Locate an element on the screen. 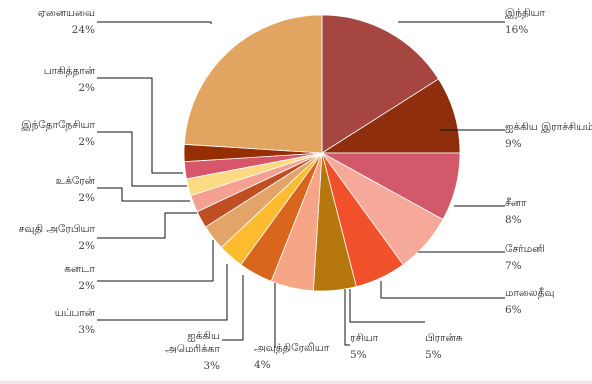  slice-value-15: 2% is located at coordinates (86, 88).